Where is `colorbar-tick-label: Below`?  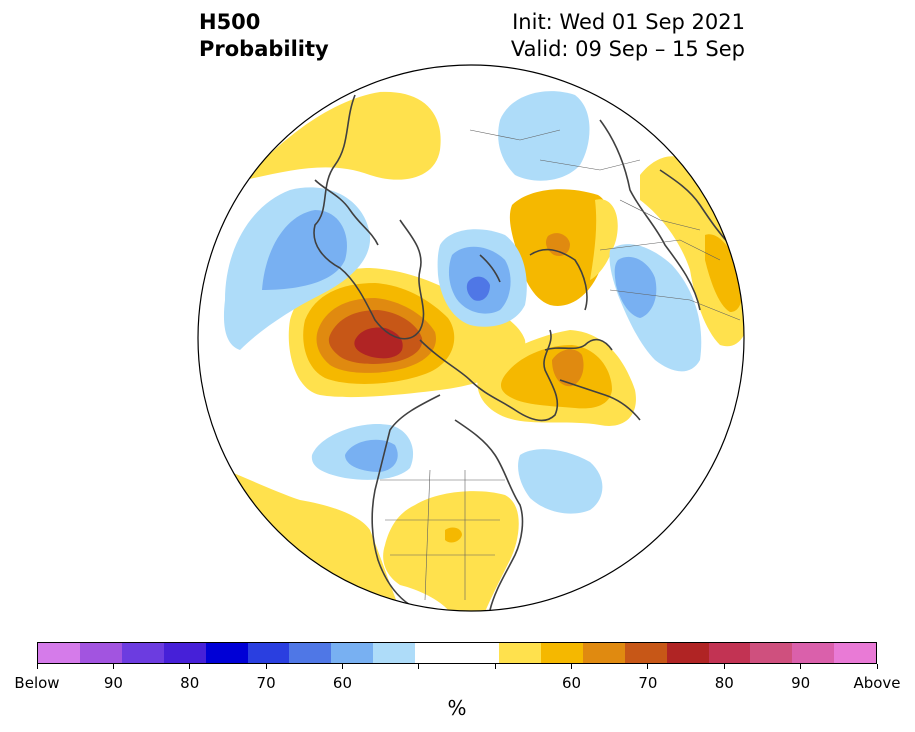
colorbar-tick-label: Below is located at coordinates (37, 683).